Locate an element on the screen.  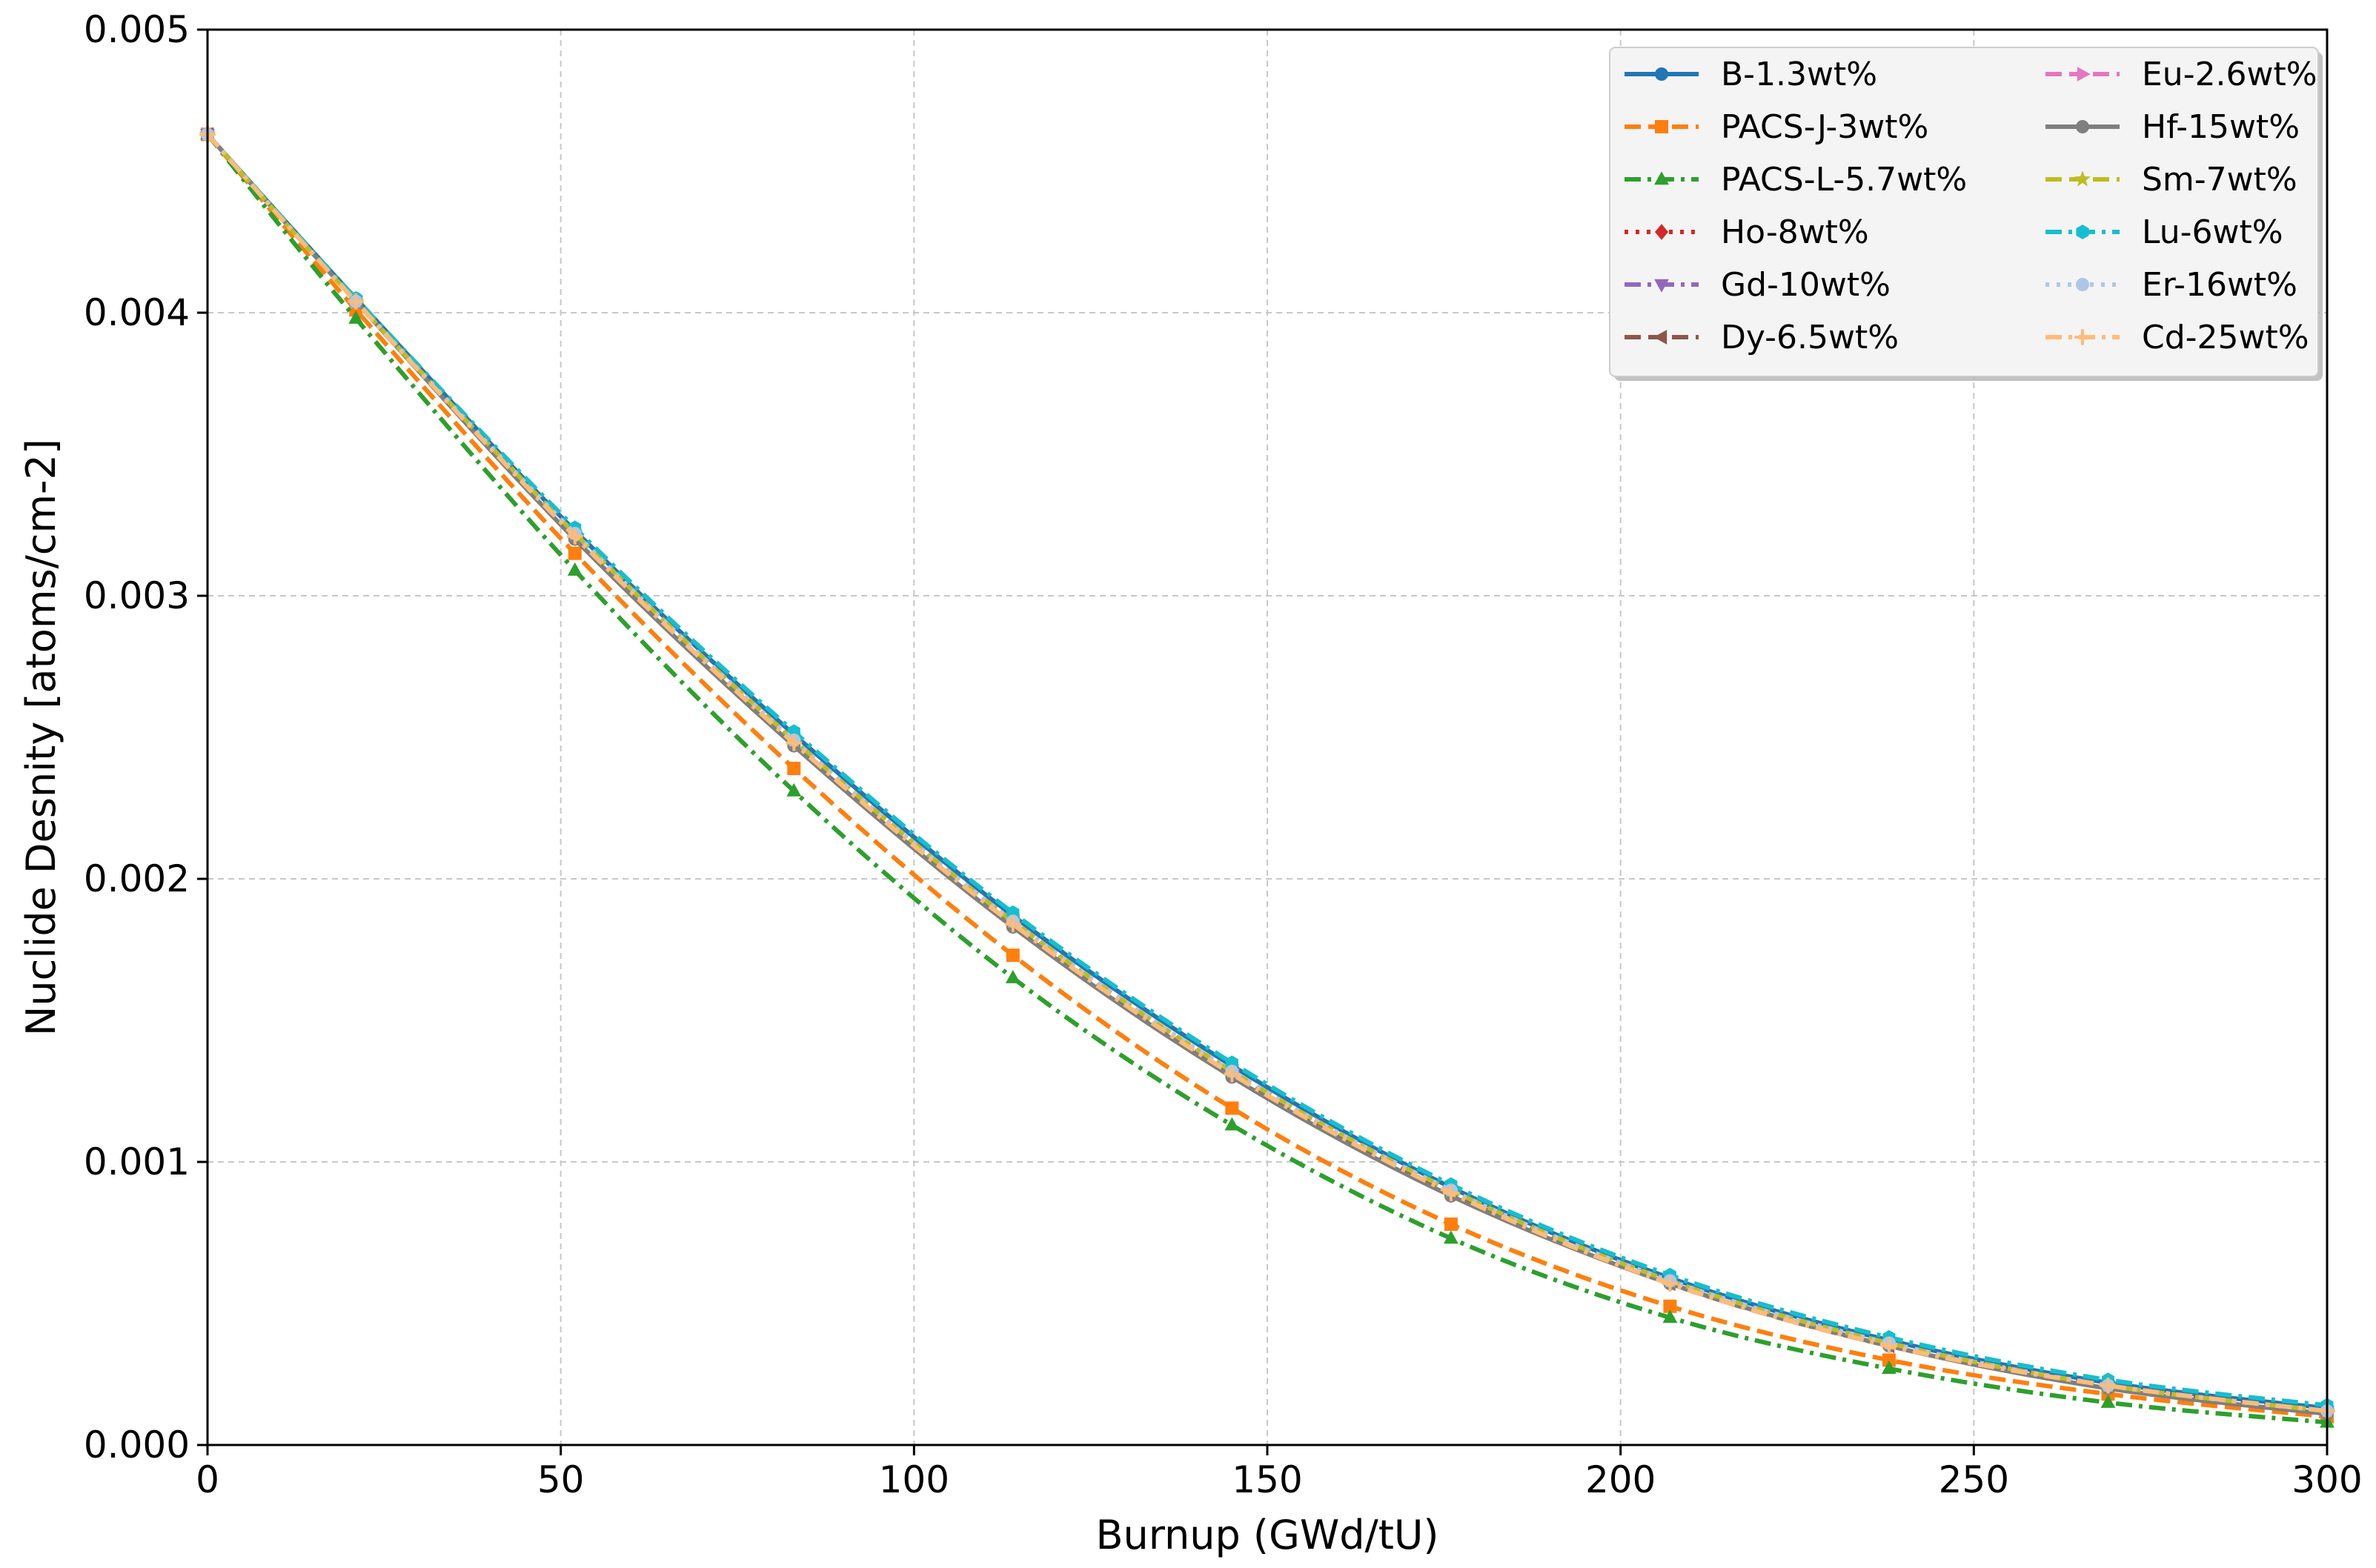
legend-label: PACS-J-3wt% is located at coordinates (1824, 127).